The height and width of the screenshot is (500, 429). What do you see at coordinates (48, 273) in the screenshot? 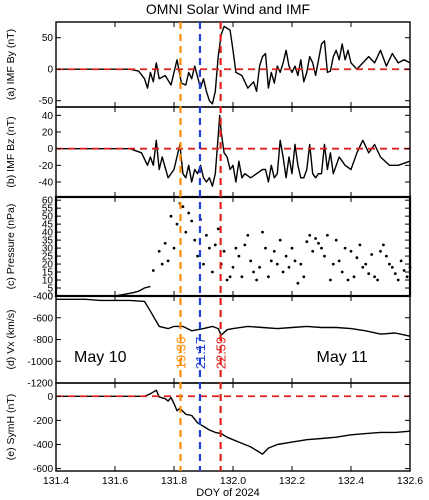
I see `panel-2-ytick-label-3: 15` at bounding box center [48, 273].